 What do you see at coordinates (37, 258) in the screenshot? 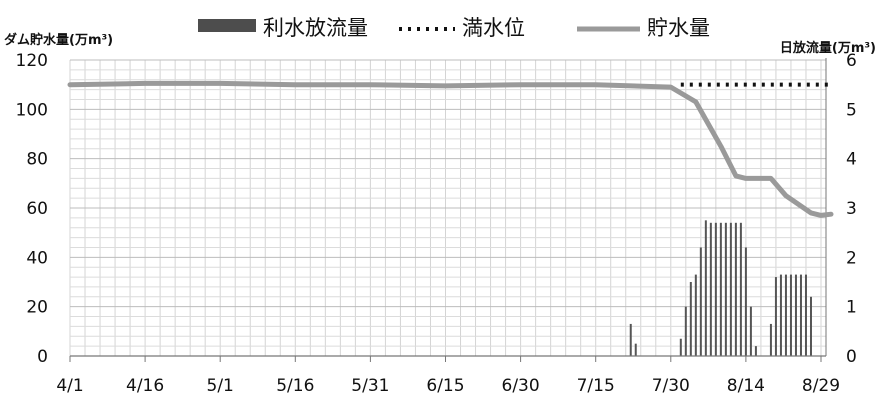
I see `y-left-tick-label: 40` at bounding box center [37, 258].